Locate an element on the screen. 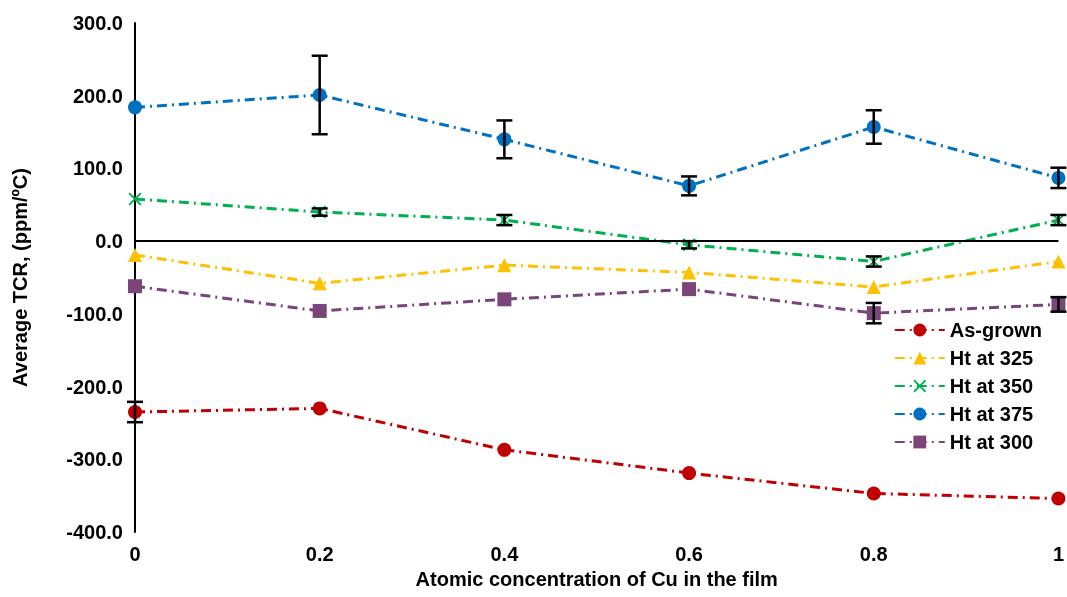 This screenshot has width=1067, height=597. y-axis-title: Average TCR, (ppm/ºC) is located at coordinates (20, 277).